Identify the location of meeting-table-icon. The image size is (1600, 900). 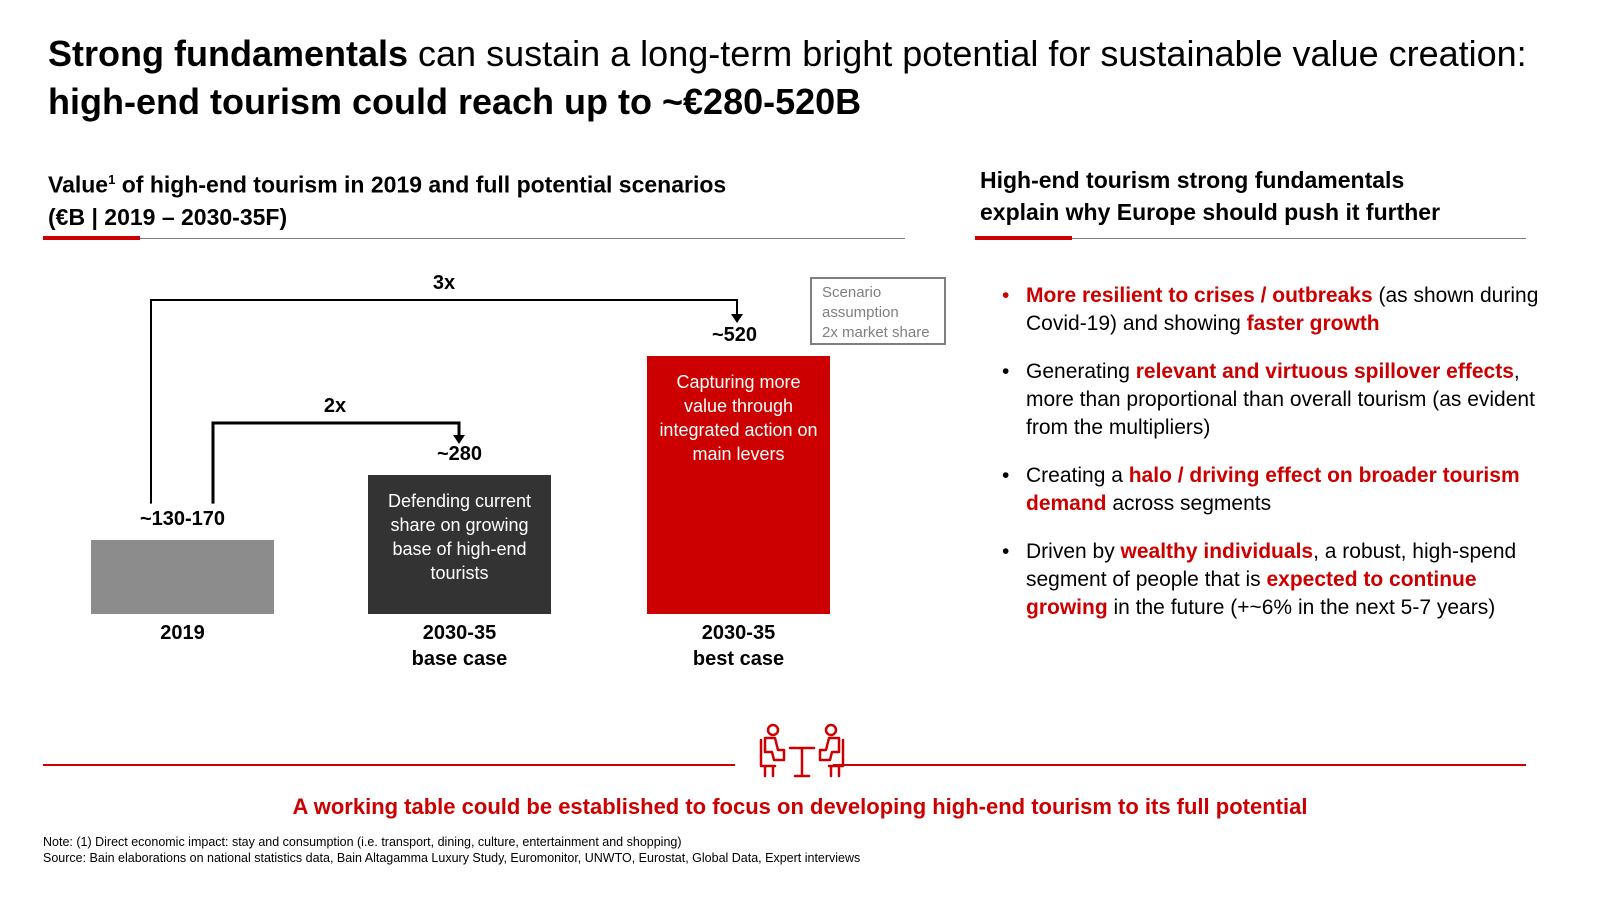
(802, 750).